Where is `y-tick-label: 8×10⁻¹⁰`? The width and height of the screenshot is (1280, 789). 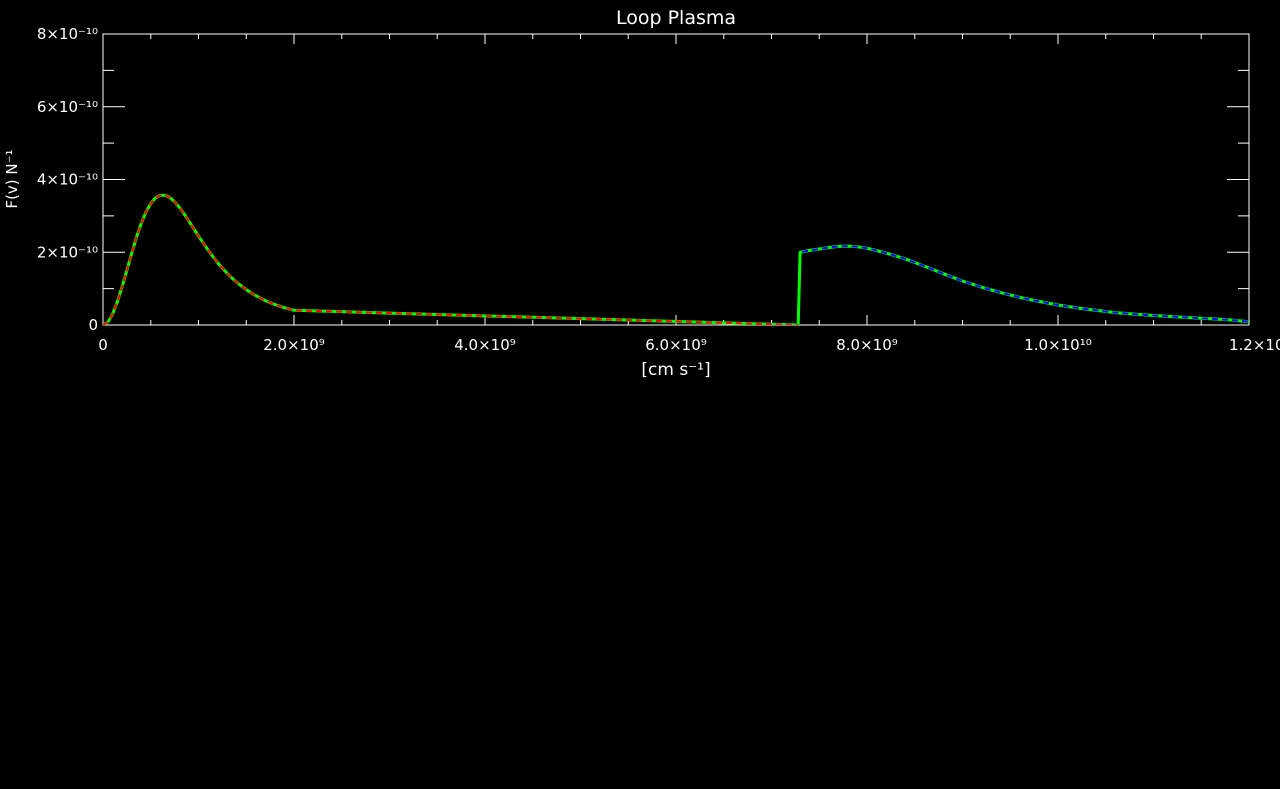
y-tick-label: 8×10⁻¹⁰ is located at coordinates (67, 34).